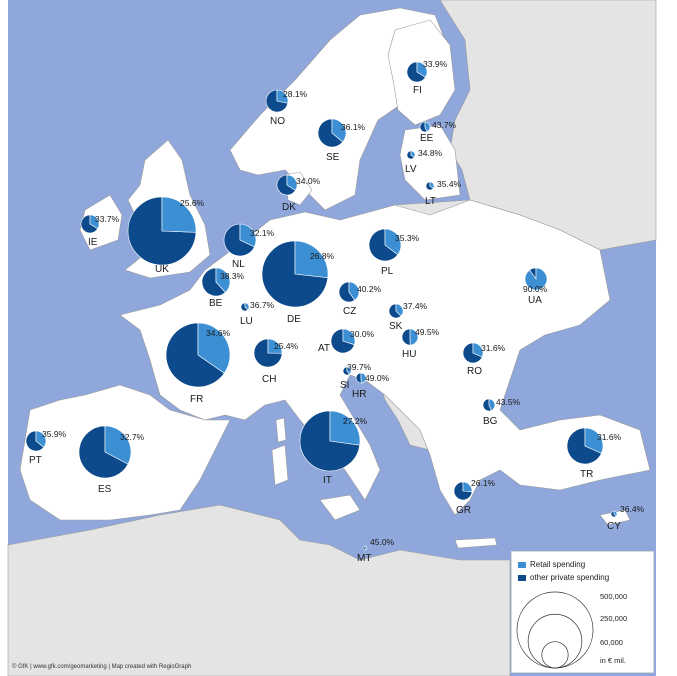 Image resolution: width=677 pixels, height=676 pixels. Describe the element at coordinates (269, 379) in the screenshot. I see `country-code-ch: CH` at that location.